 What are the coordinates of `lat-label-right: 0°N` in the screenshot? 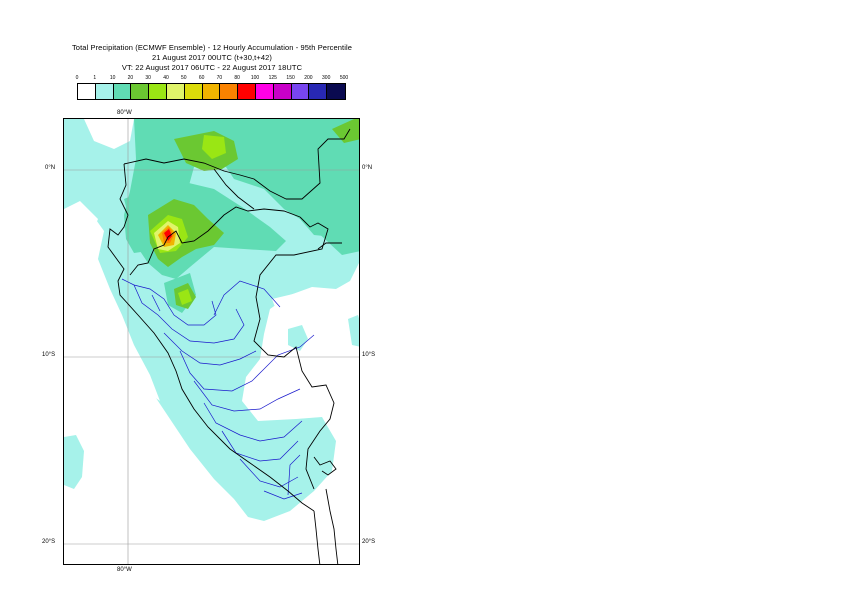 It's located at (367, 168).